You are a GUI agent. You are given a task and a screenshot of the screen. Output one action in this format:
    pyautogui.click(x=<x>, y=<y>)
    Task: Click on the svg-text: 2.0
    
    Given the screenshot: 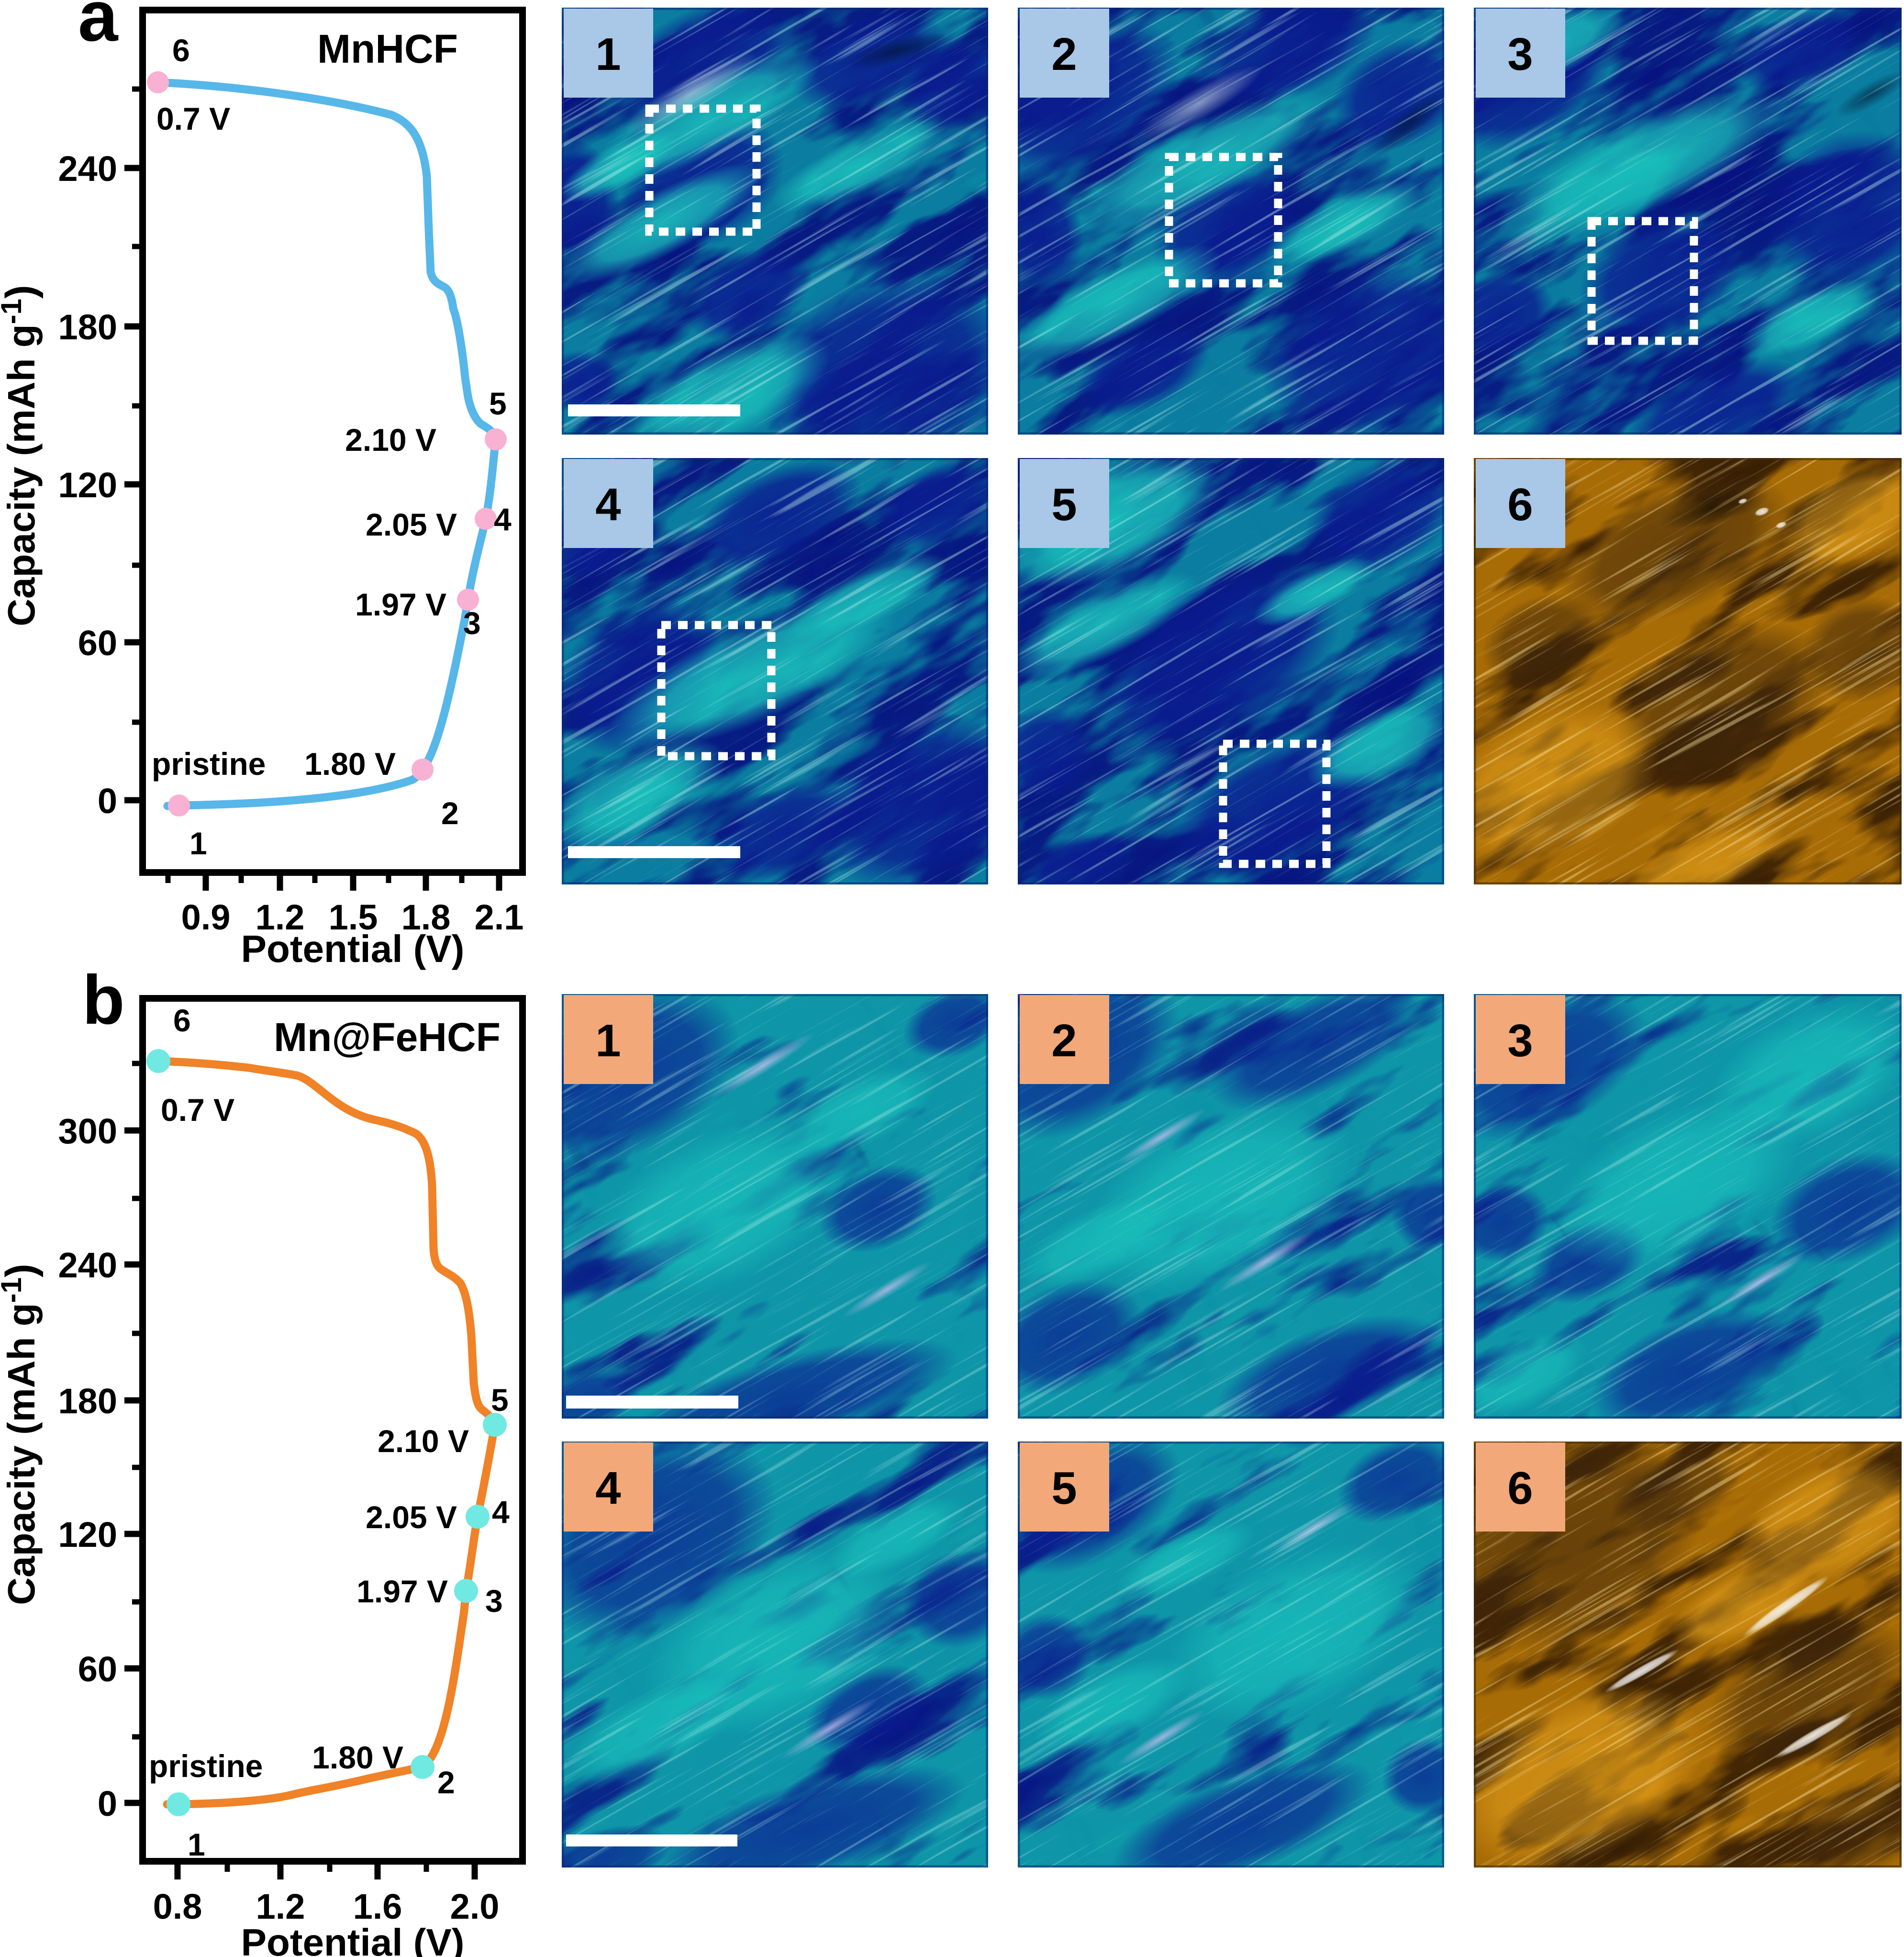 What is the action you would take?
    pyautogui.click(x=475, y=1906)
    